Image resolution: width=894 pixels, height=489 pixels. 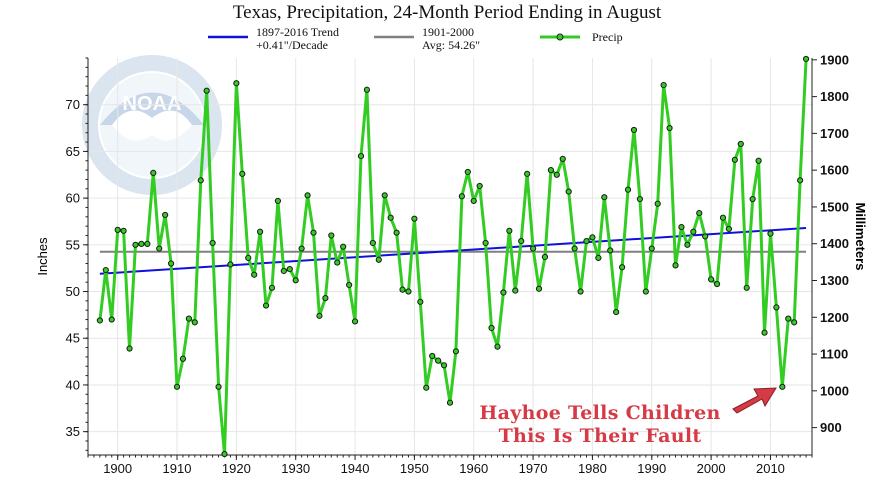 I want to click on noaa-logo-text: NOAA, so click(x=152, y=104).